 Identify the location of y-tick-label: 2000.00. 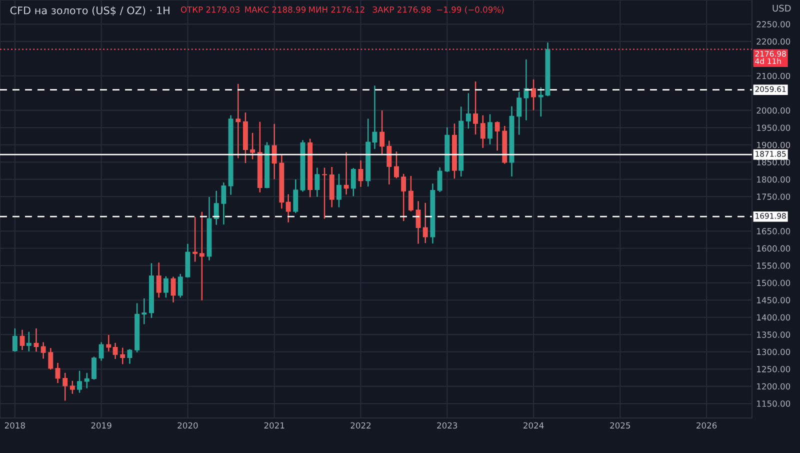
(773, 110).